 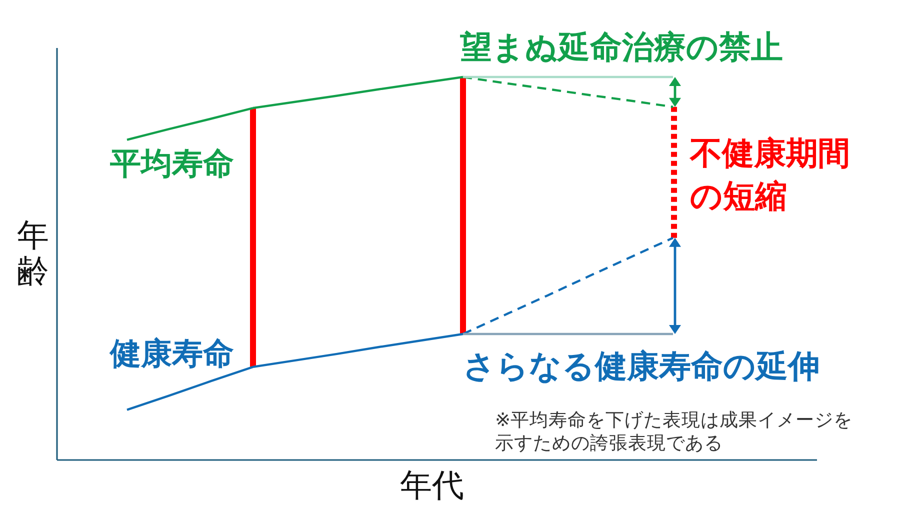 What do you see at coordinates (769, 174) in the screenshot?
I see `annotation: 不健康期間の短縮` at bounding box center [769, 174].